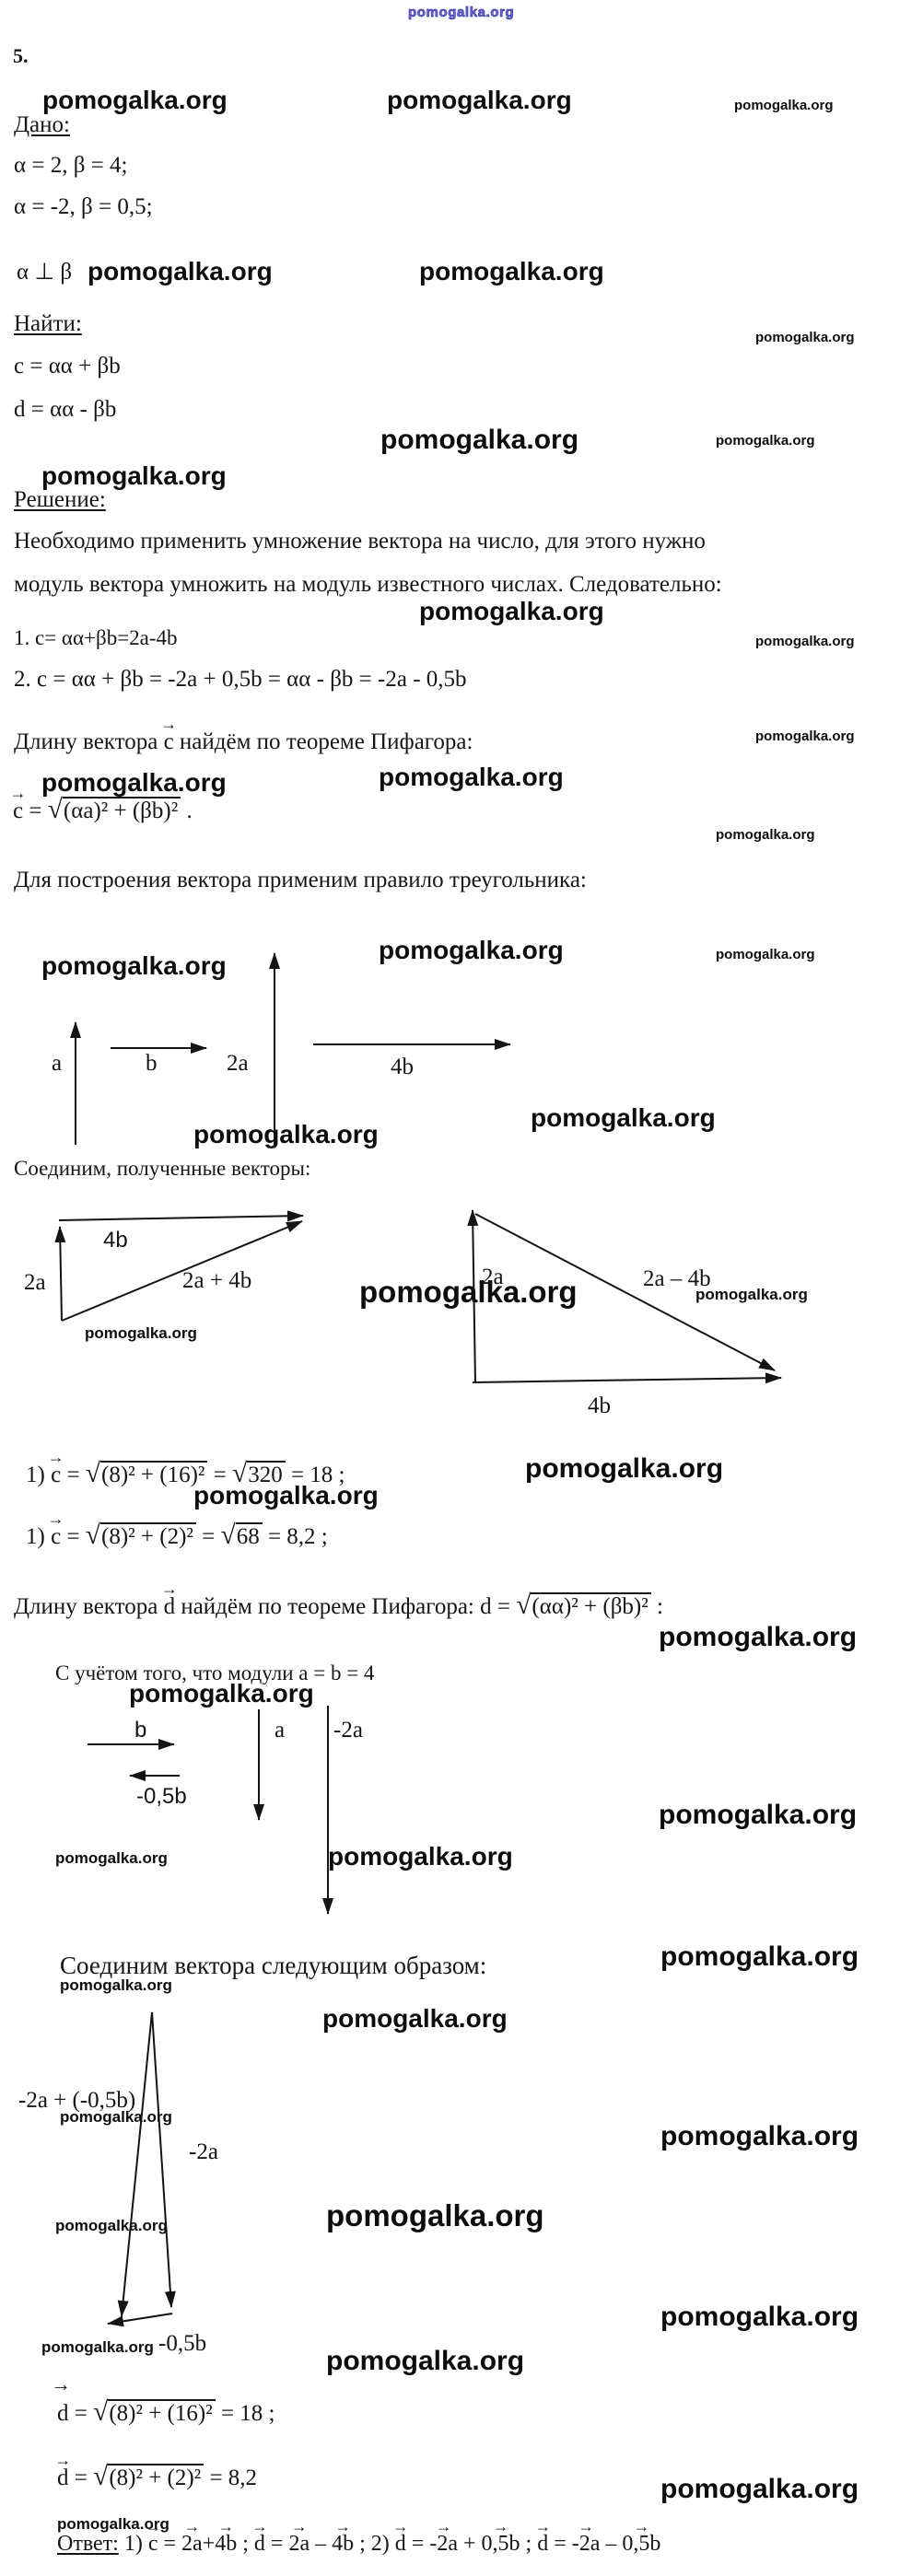 This screenshot has width=923, height=2576. Describe the element at coordinates (60, 499) in the screenshot. I see `solution-heading: Решение:` at that location.